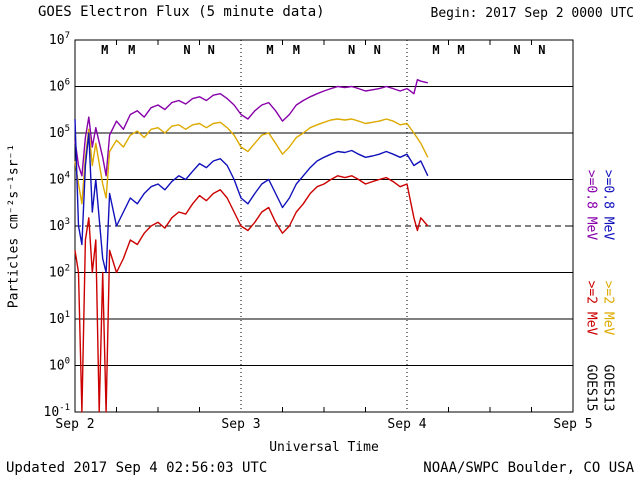 The image size is (640, 480). I want to click on legend-e2-goes13: >=2 MeV, so click(608, 308).